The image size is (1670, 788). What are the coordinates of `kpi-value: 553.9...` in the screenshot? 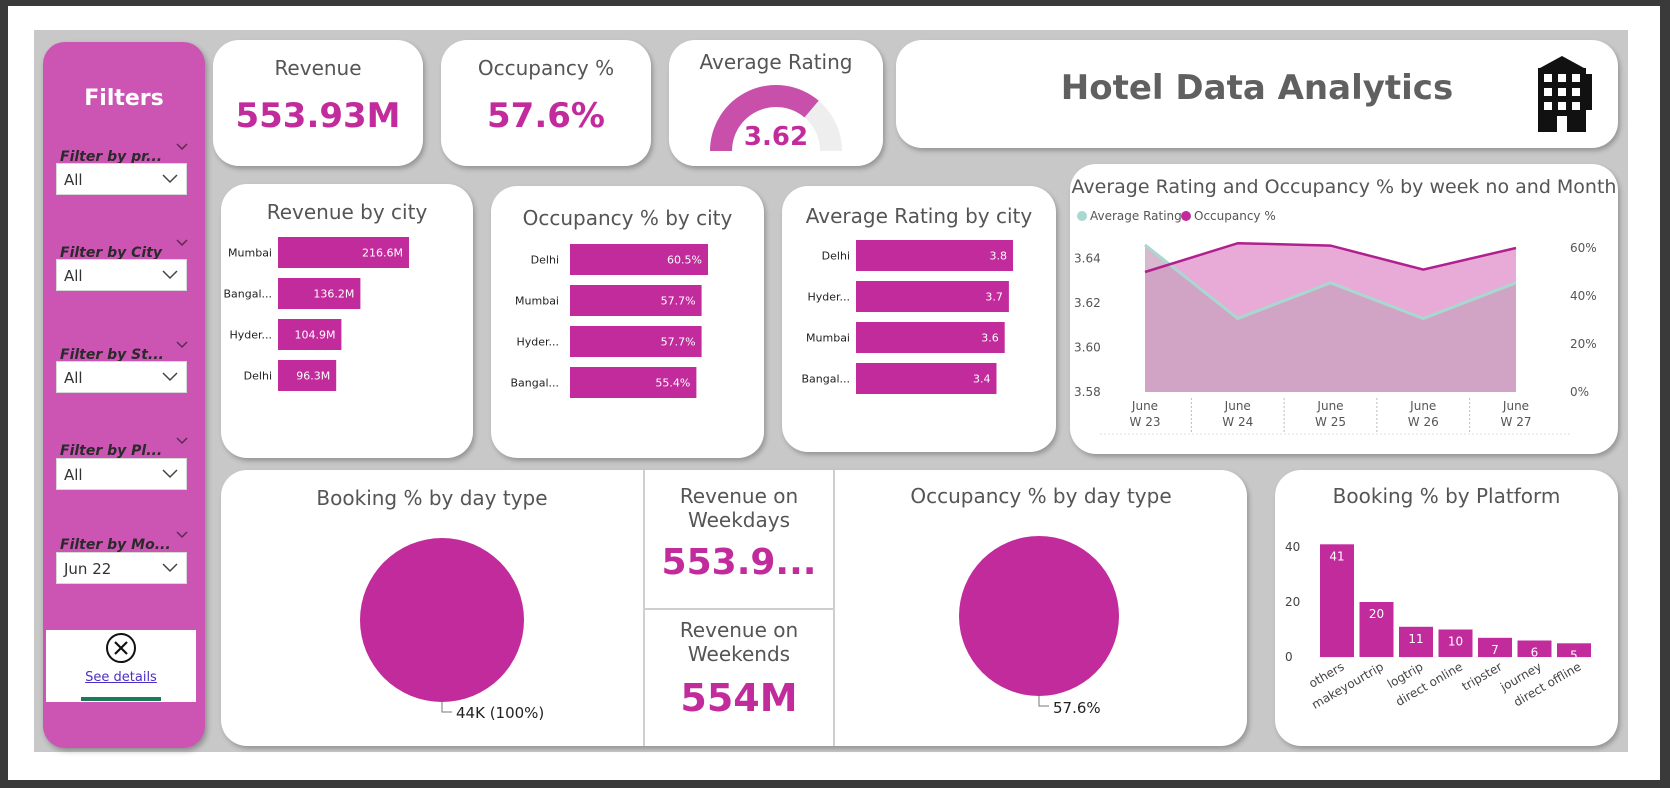 It's located at (739, 562).